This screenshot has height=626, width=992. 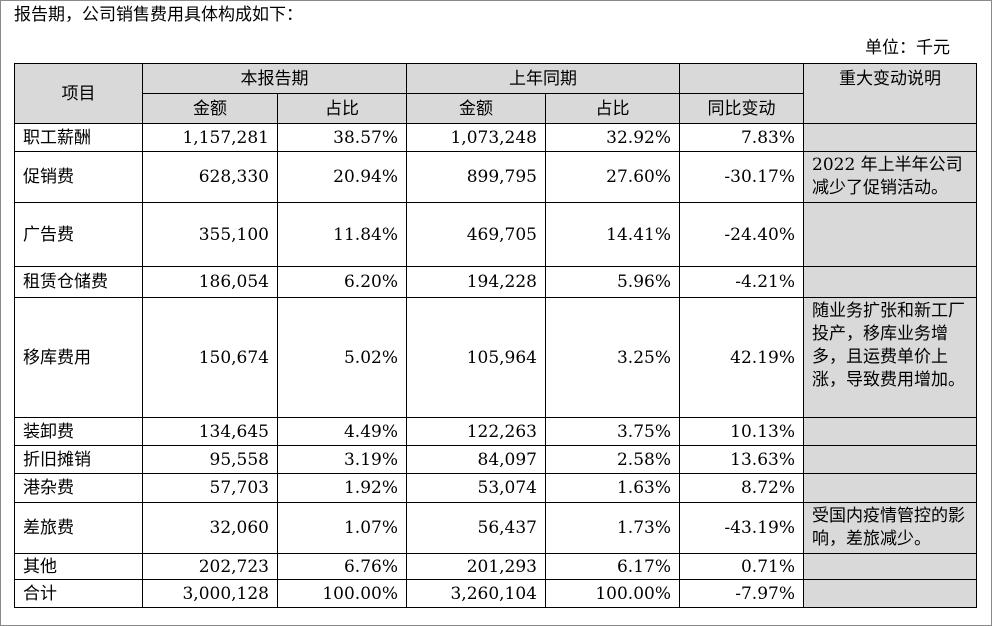 I want to click on row-current-ratio: 20.94%, so click(x=342, y=177).